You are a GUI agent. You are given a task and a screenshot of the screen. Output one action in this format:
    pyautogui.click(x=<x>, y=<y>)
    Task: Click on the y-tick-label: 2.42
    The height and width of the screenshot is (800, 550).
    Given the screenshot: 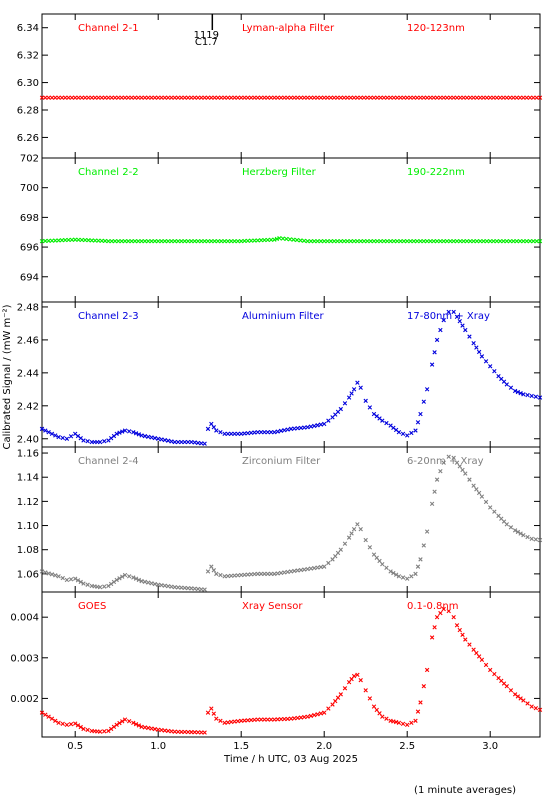 What is the action you would take?
    pyautogui.click(x=28, y=406)
    